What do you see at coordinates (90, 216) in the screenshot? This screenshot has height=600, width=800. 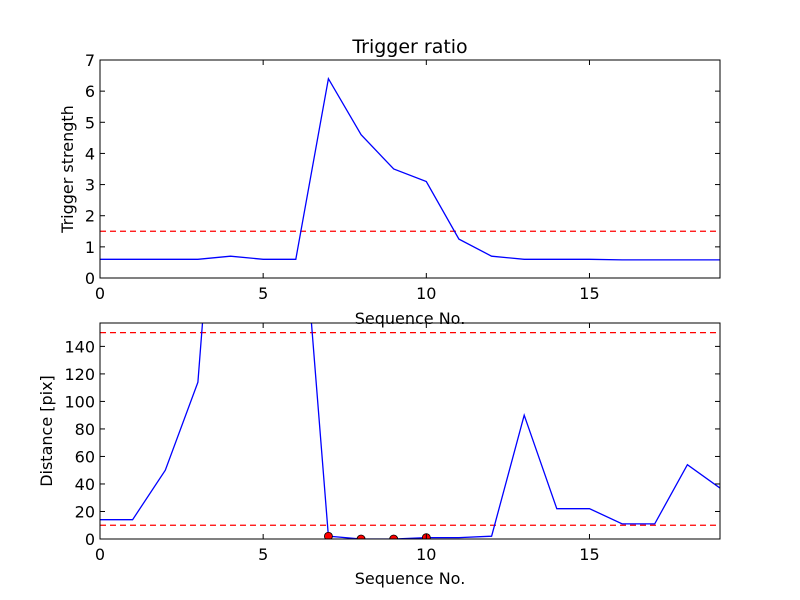 I see `y-tick-label: 2` at bounding box center [90, 216].